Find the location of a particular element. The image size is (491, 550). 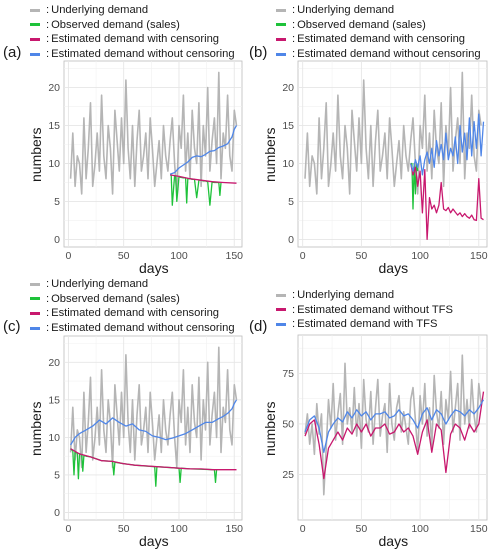

legend-item: : Estimated demand with TFS is located at coordinates (364, 324).